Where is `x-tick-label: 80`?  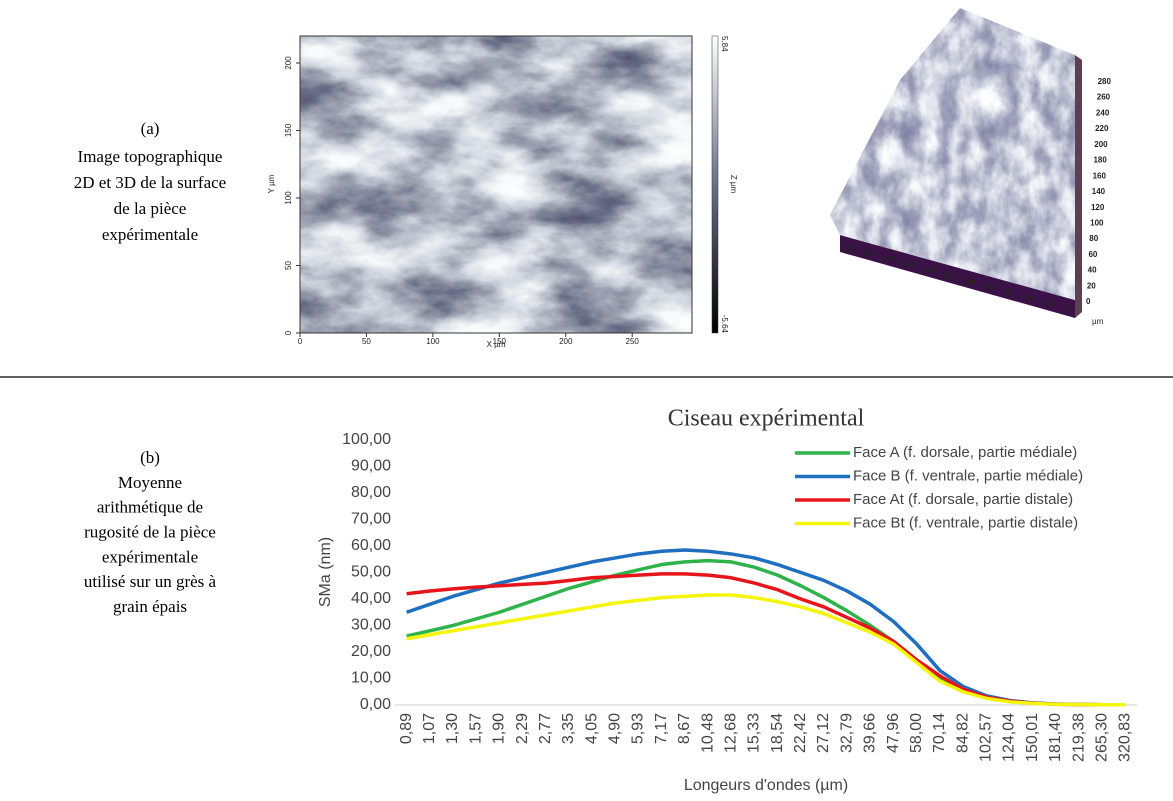
x-tick-label: 80 is located at coordinates (989, 287).